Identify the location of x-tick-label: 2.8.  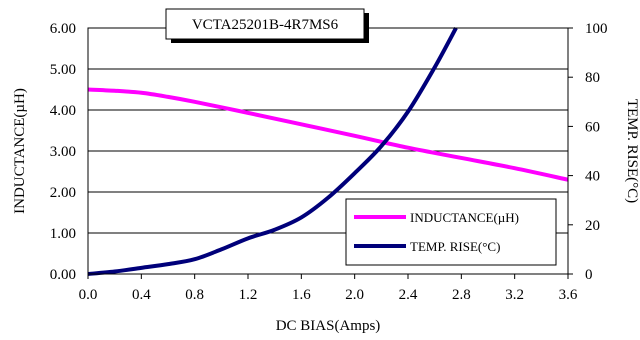
(461, 295).